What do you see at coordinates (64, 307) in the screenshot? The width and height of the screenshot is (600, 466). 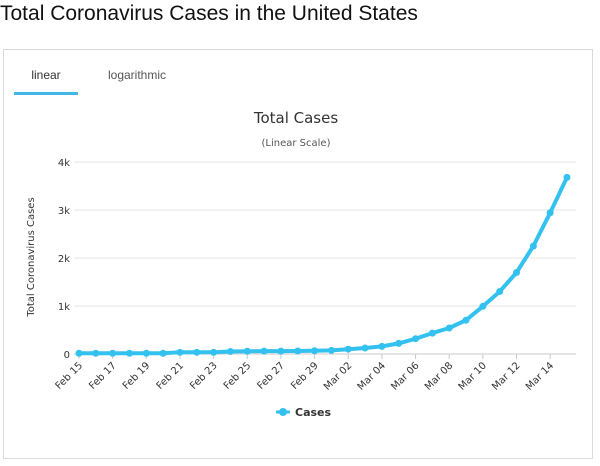 I see `y-tick-label: 1k` at bounding box center [64, 307].